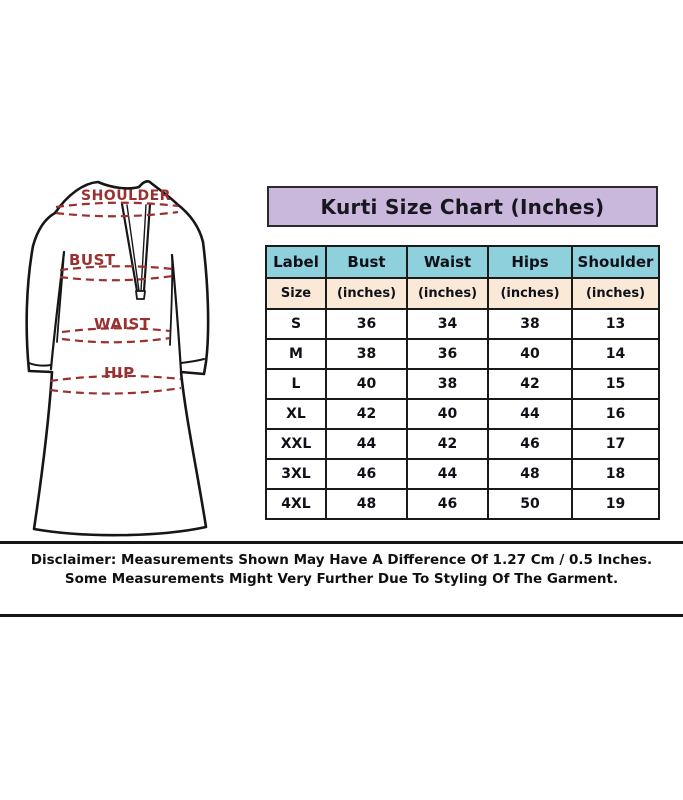 This screenshot has width=683, height=800. What do you see at coordinates (366, 354) in the screenshot?
I see `bust-cell: 38` at bounding box center [366, 354].